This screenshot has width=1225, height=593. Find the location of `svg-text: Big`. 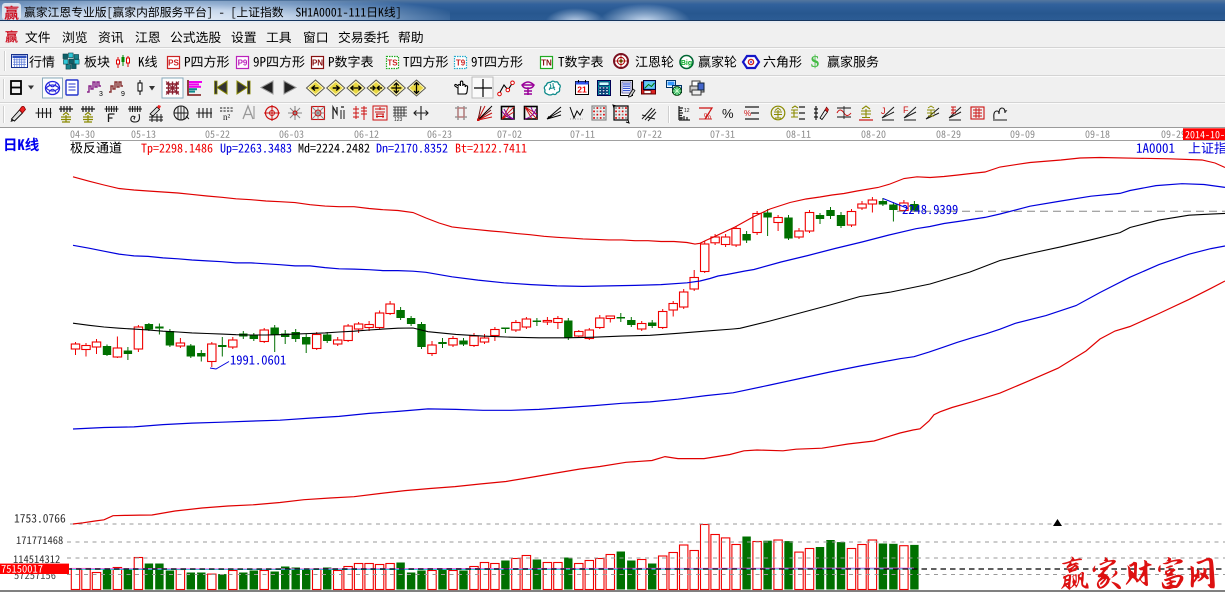

svg-text: Big is located at coordinates (686, 63).